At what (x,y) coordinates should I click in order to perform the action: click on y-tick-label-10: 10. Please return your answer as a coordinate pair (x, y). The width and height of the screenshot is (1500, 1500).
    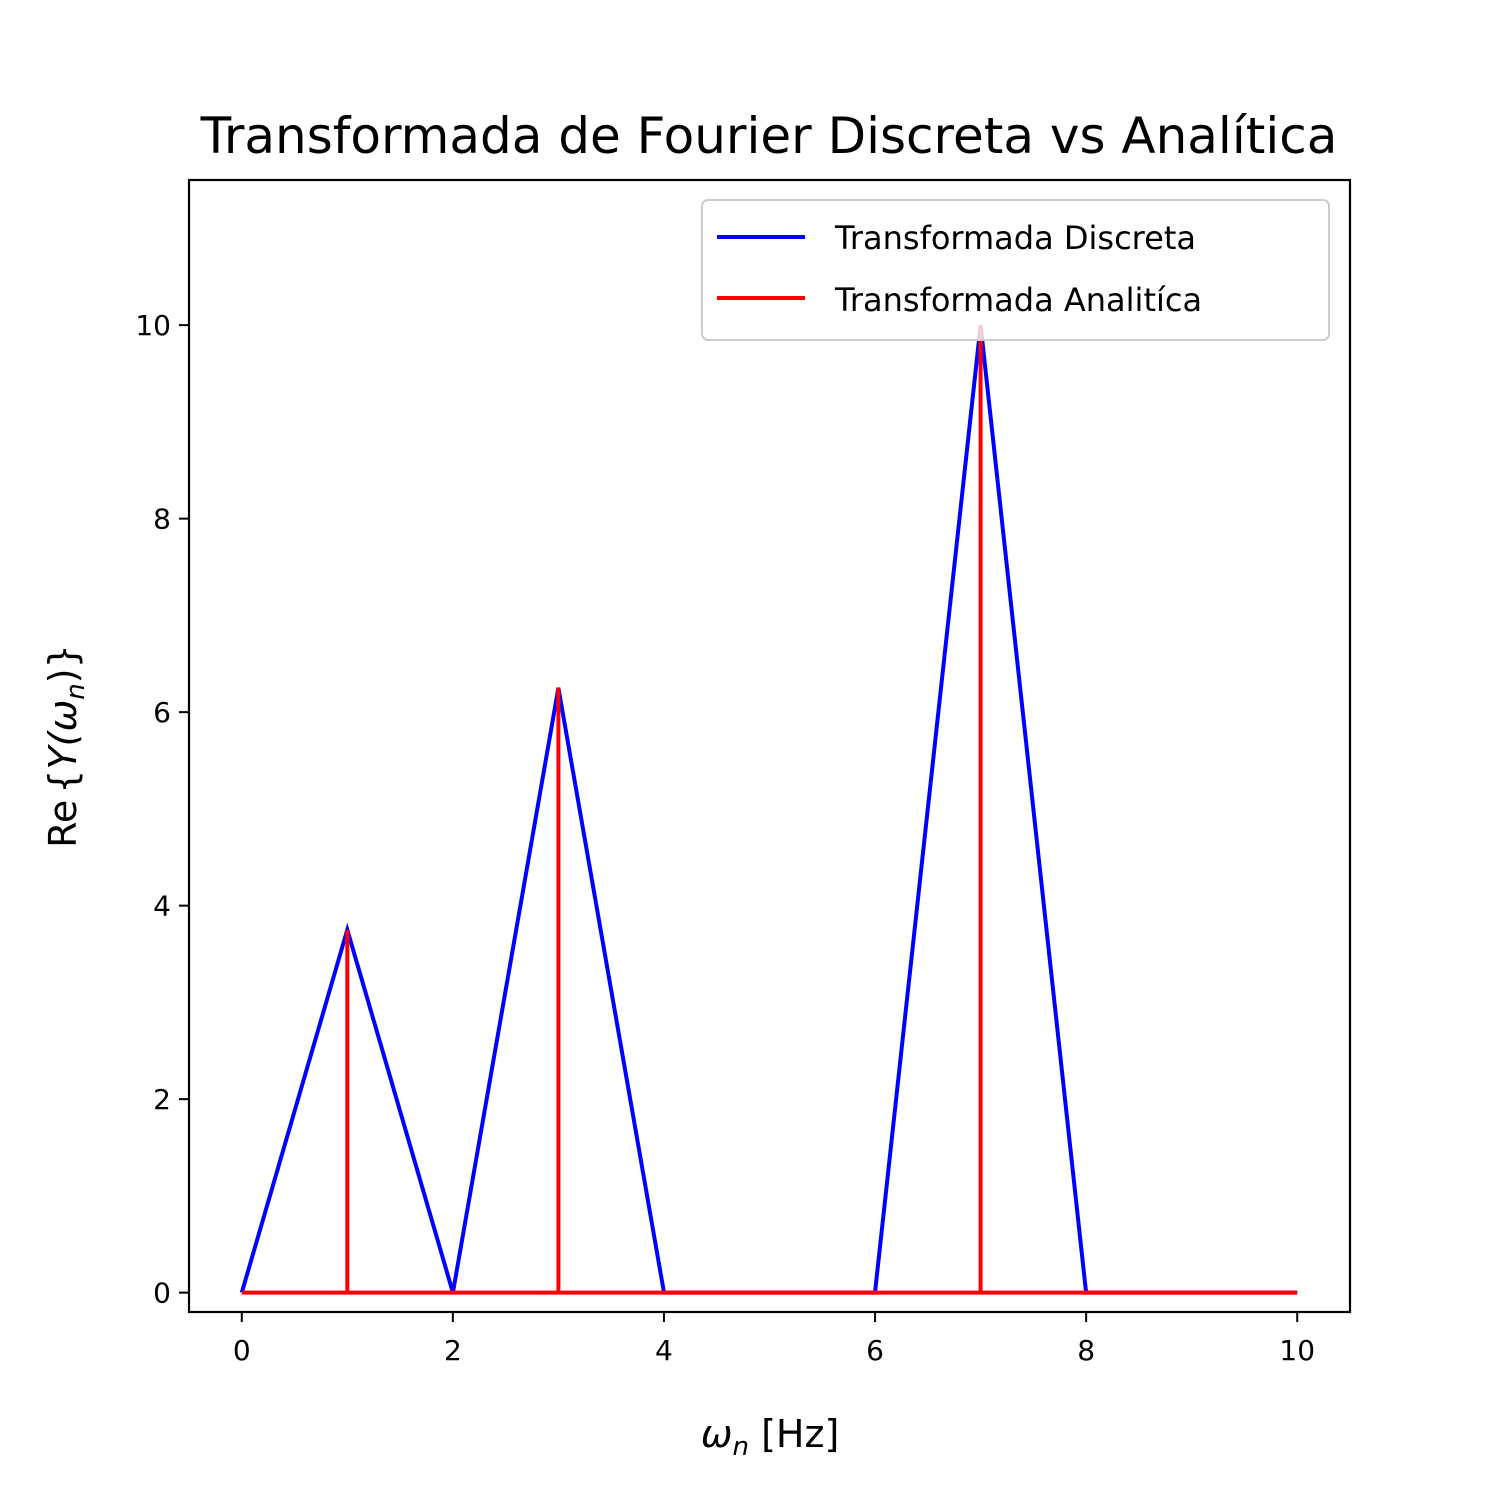
    Looking at the image, I should click on (153, 325).